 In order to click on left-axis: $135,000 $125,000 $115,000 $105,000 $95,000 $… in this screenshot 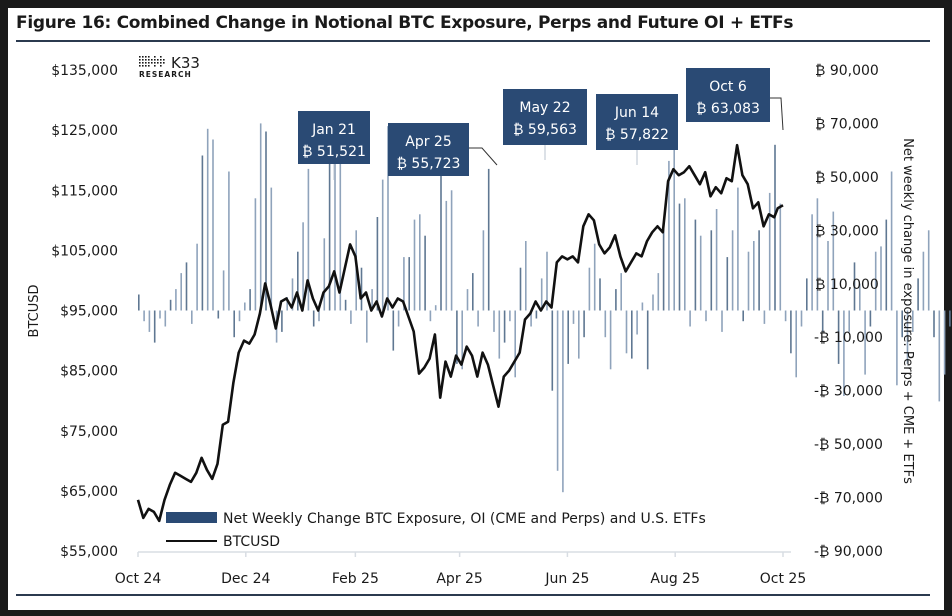, I will do `click(84, 311)`.